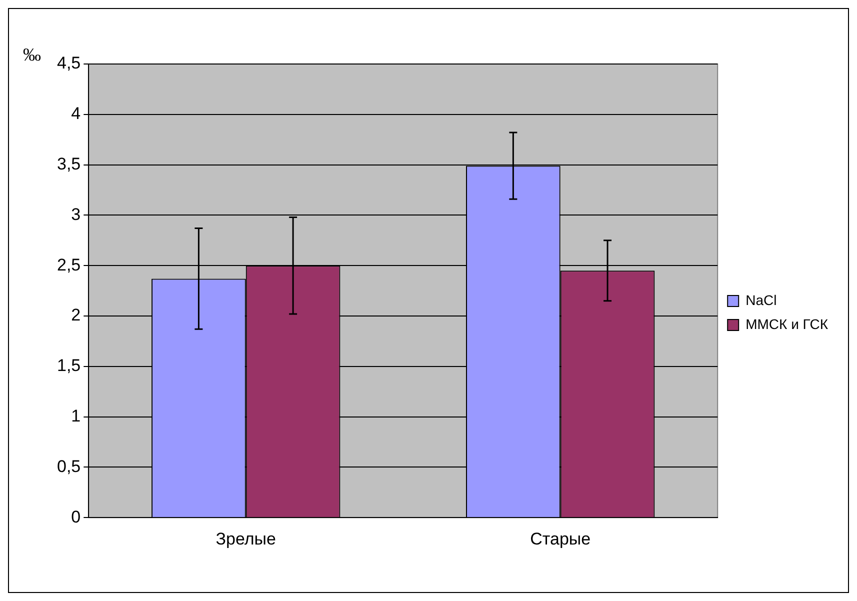 This screenshot has height=601, width=857. Describe the element at coordinates (68, 466) in the screenshot. I see `y-tick-label: 0,5` at that location.